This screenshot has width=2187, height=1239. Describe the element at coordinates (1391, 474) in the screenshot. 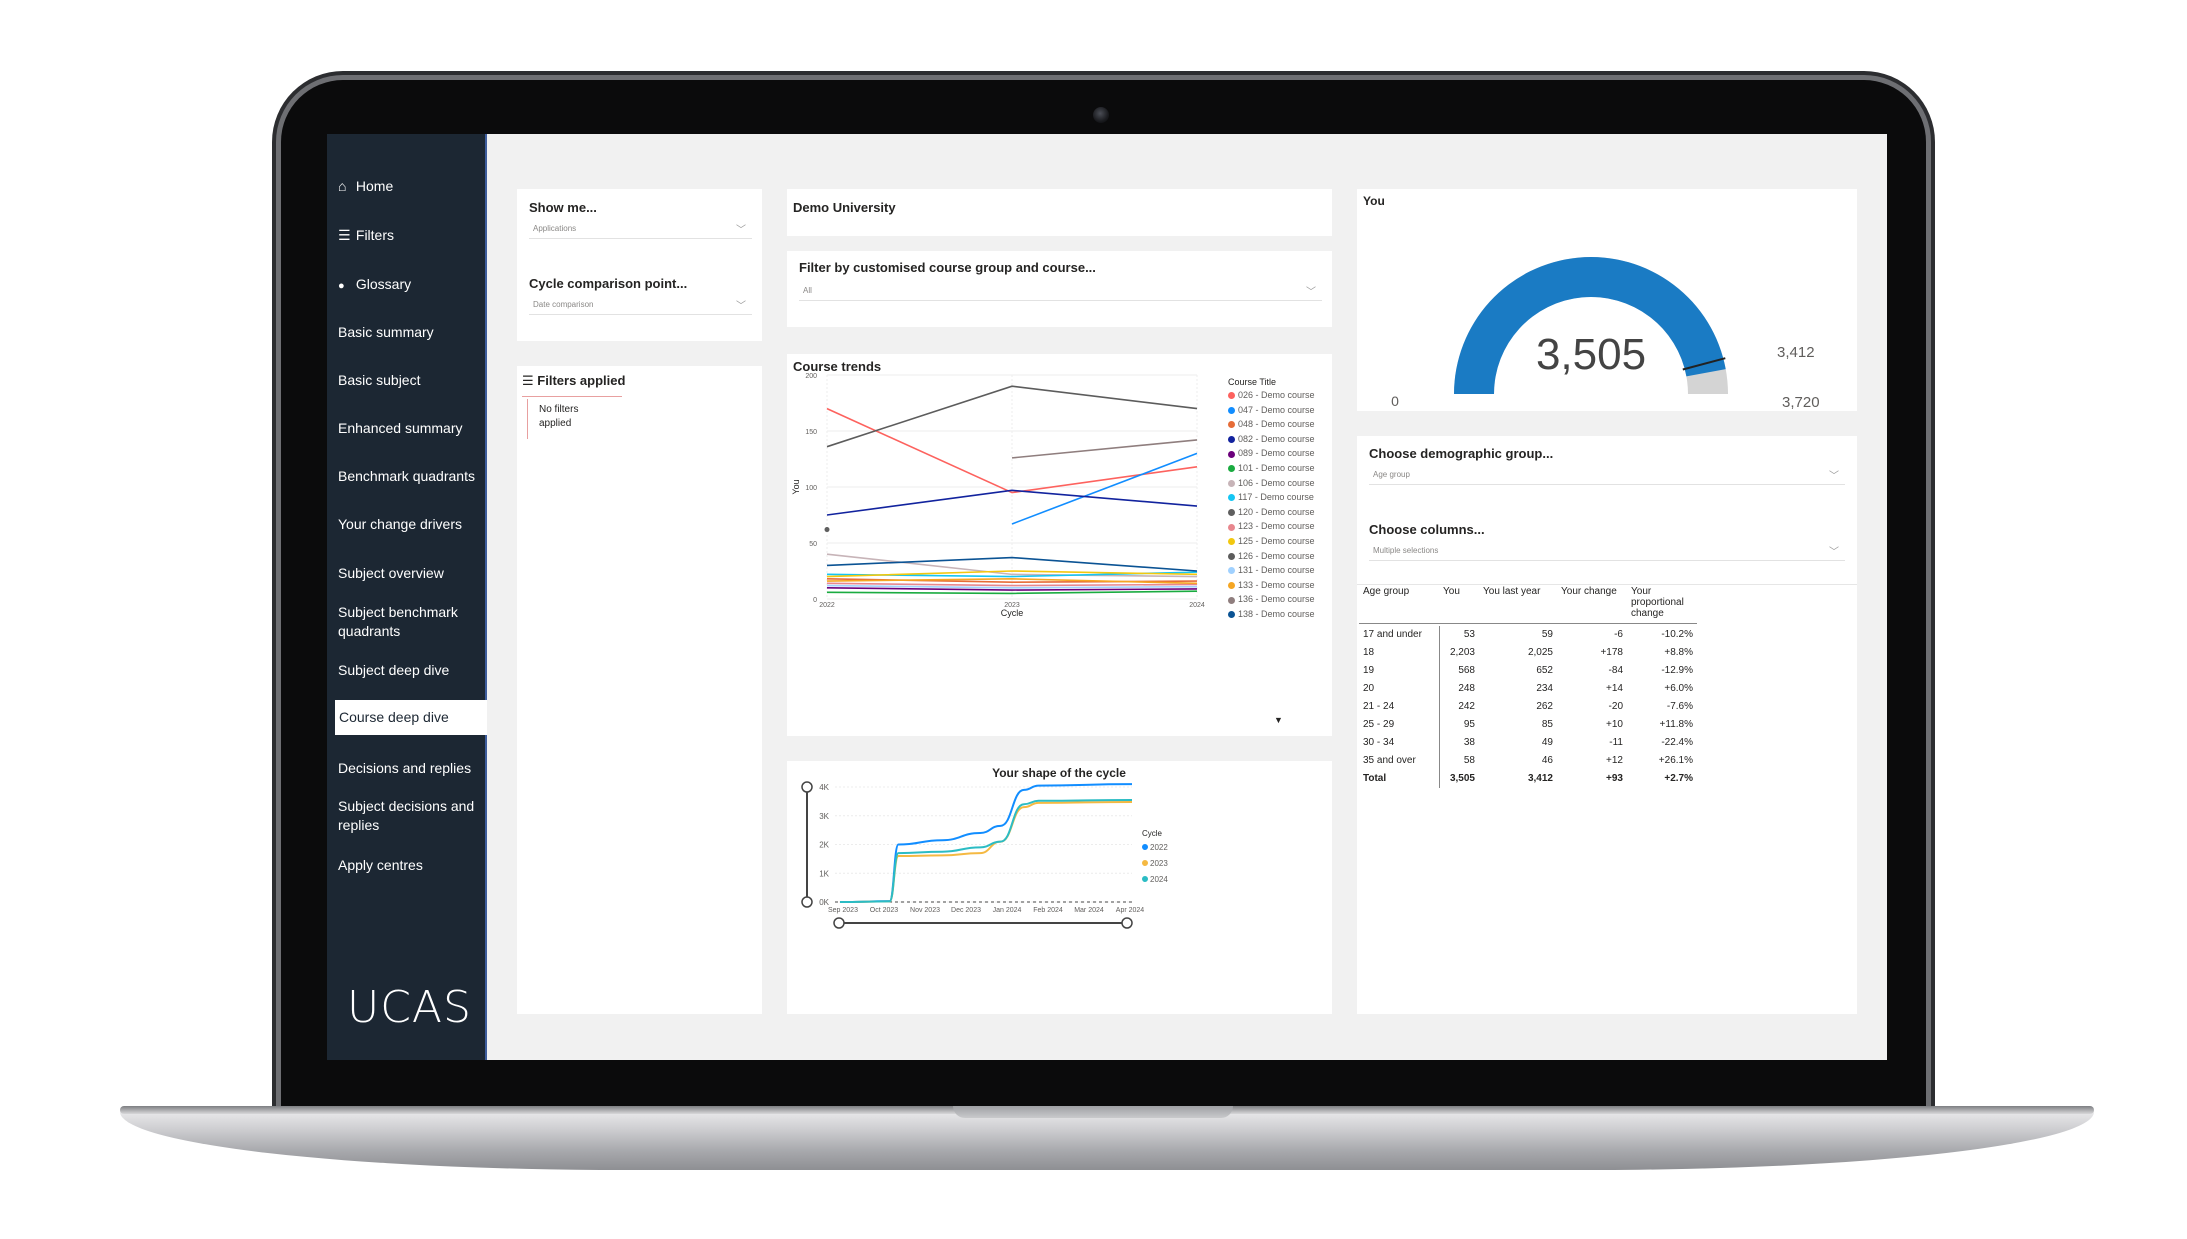

I see `demographic-group-value: Age group` at that location.